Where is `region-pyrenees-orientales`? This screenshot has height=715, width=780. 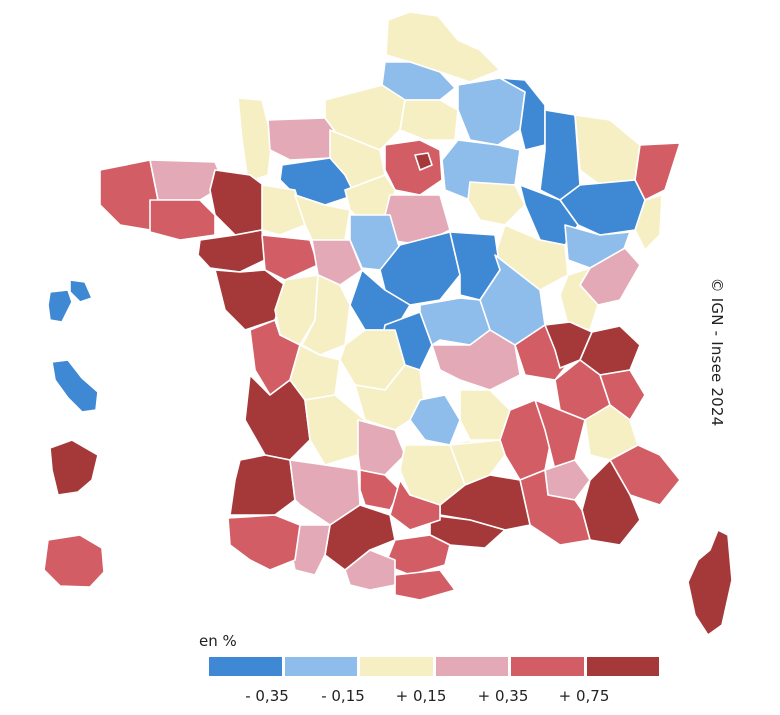 region-pyrenees-orientales is located at coordinates (425, 585).